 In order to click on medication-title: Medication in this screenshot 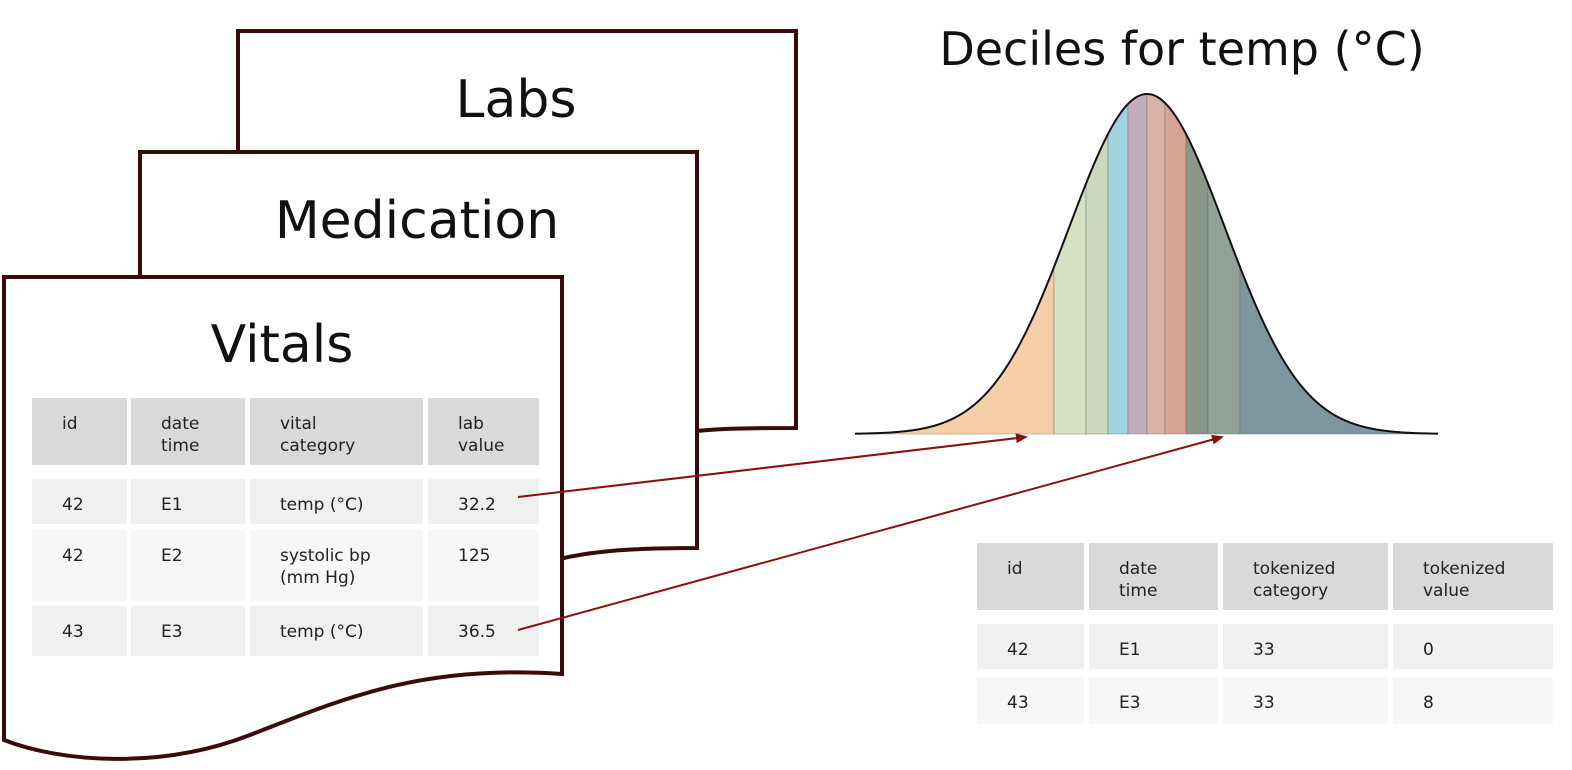, I will do `click(417, 221)`.